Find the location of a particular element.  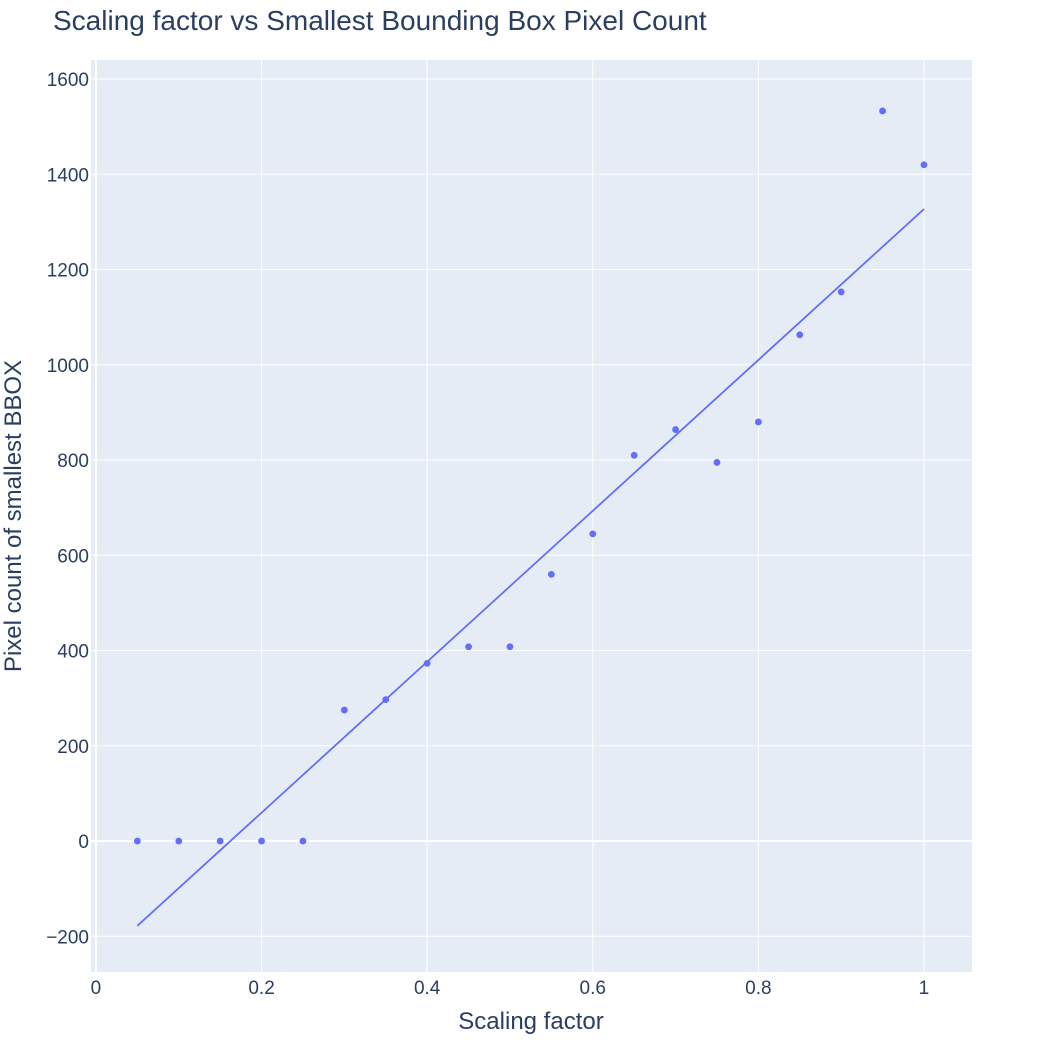

x-tick-label: 0.8 is located at coordinates (758, 988).